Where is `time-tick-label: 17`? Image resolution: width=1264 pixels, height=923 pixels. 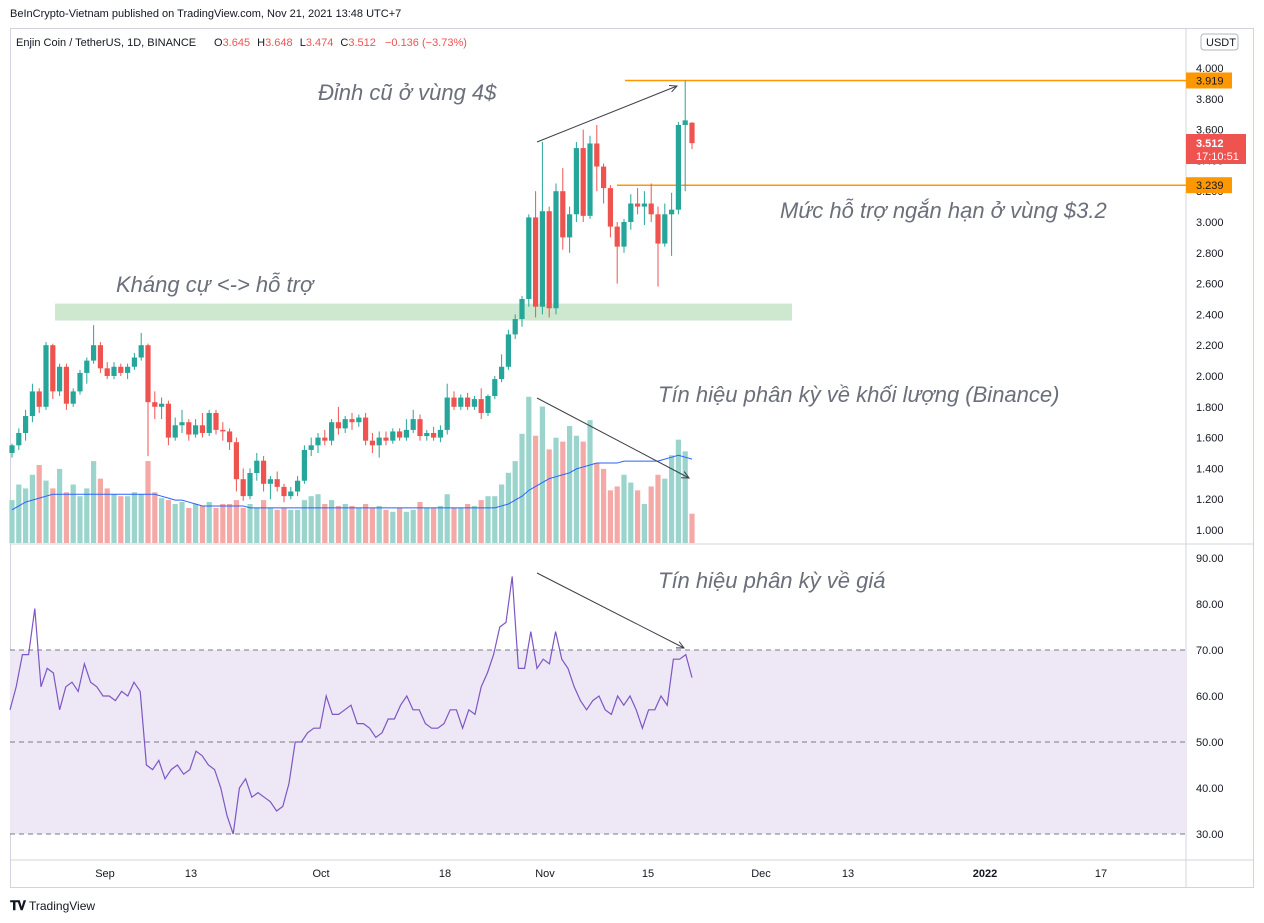 time-tick-label: 17 is located at coordinates (1101, 874).